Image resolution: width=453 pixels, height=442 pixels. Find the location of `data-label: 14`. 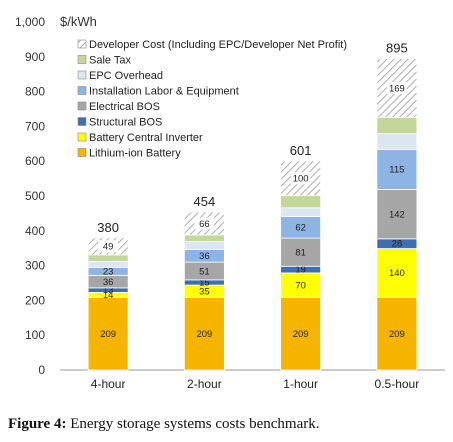

data-label: 14 is located at coordinates (108, 295).